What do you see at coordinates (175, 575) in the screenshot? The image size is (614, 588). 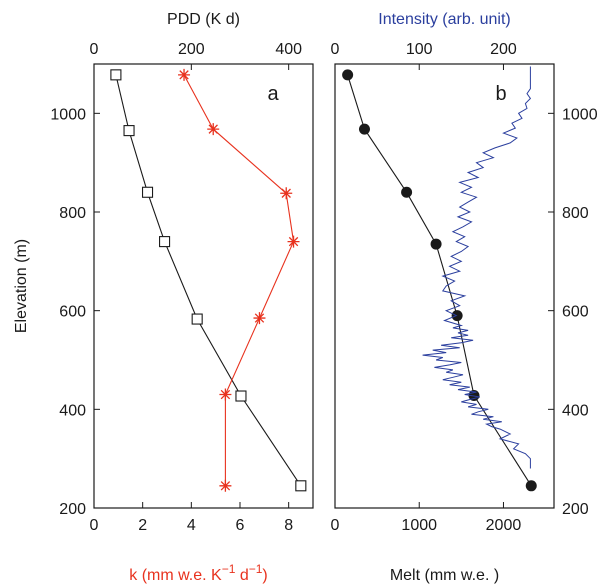 I see `bottom-axis-label-part: k (mm w.e. K` at bounding box center [175, 575].